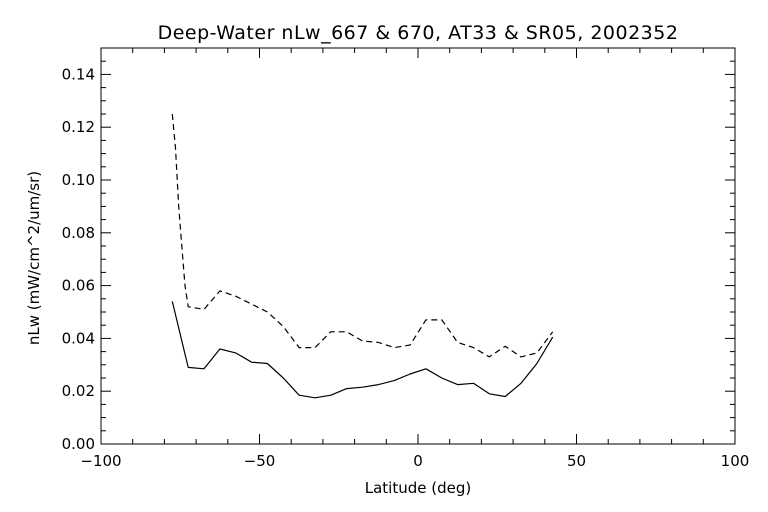 The width and height of the screenshot is (768, 512). Describe the element at coordinates (78, 180) in the screenshot. I see `y-tick-label: 0.10` at that location.